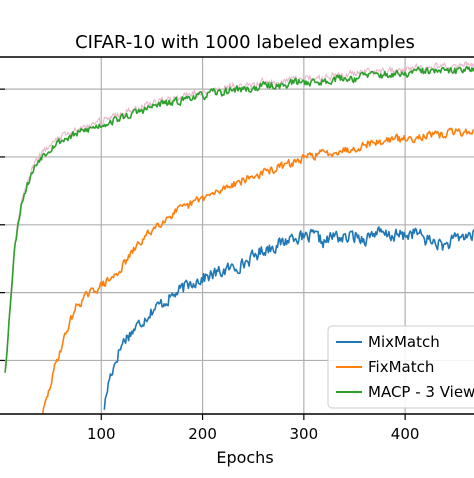  What do you see at coordinates (101, 434) in the screenshot?
I see `x-tick-label-0: 100` at bounding box center [101, 434].